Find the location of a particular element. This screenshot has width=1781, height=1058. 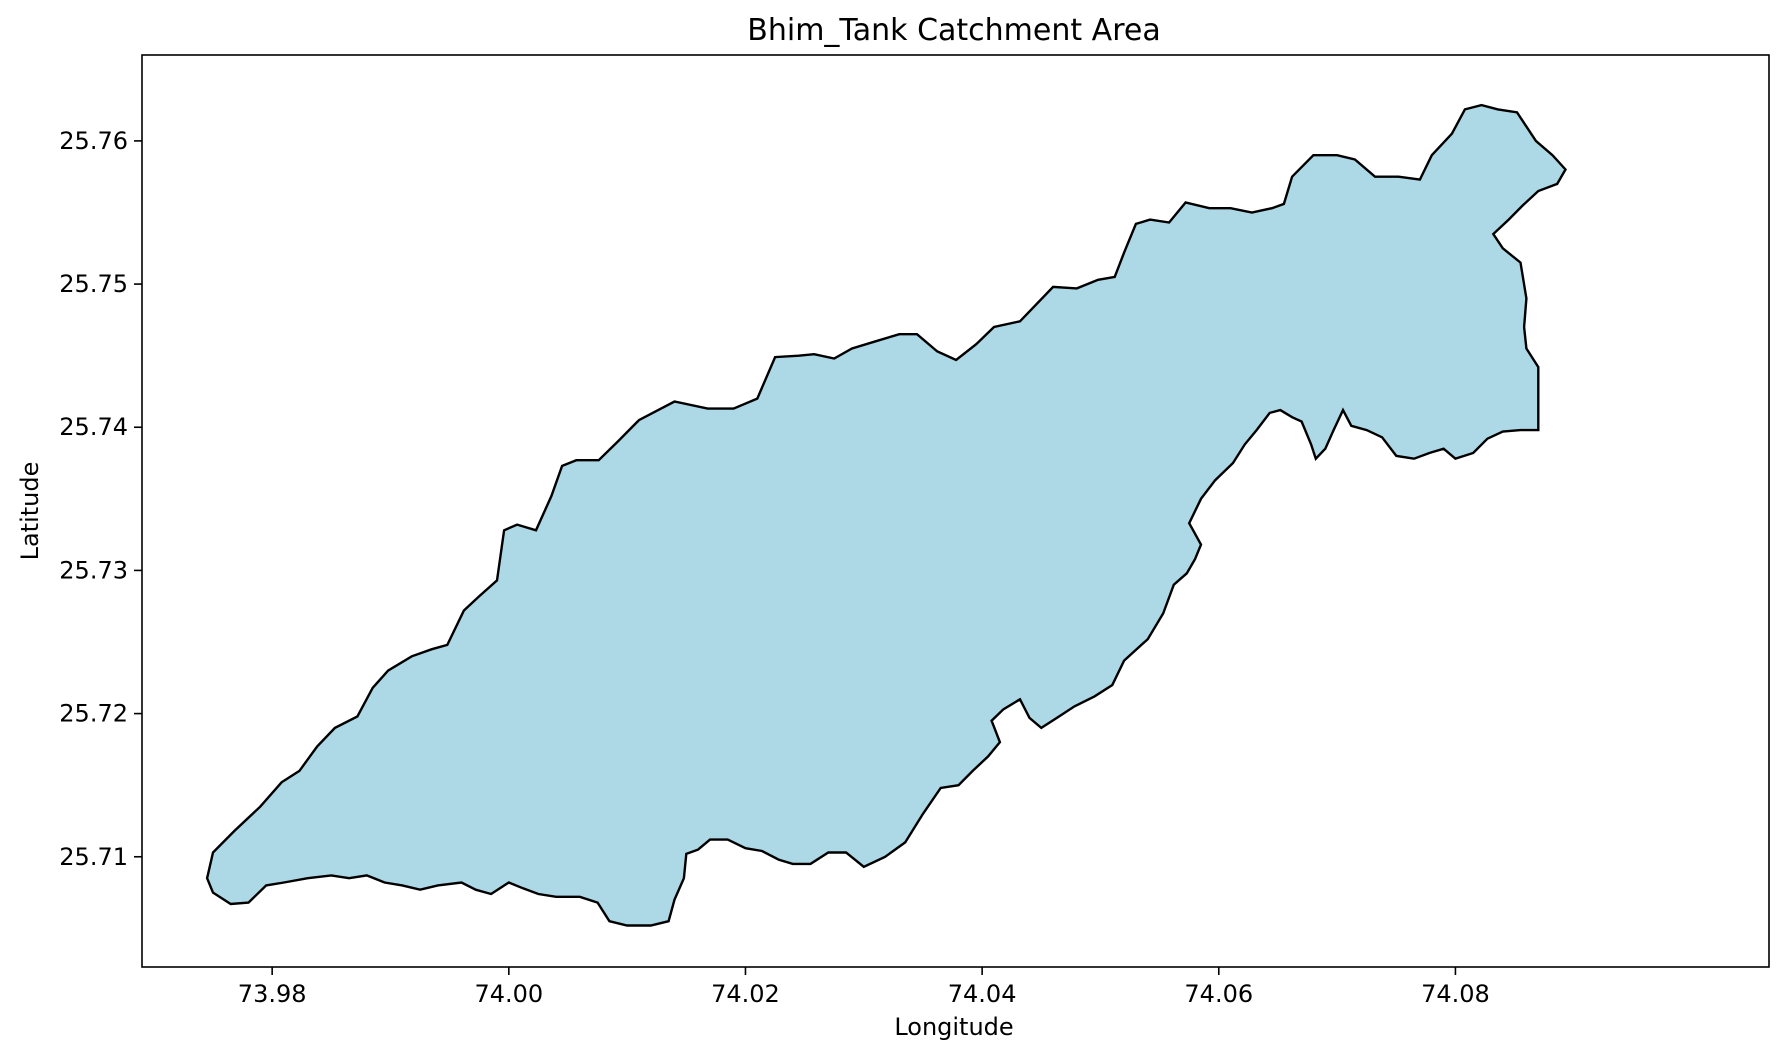

y-tick-label: 25.72 is located at coordinates (93, 714).